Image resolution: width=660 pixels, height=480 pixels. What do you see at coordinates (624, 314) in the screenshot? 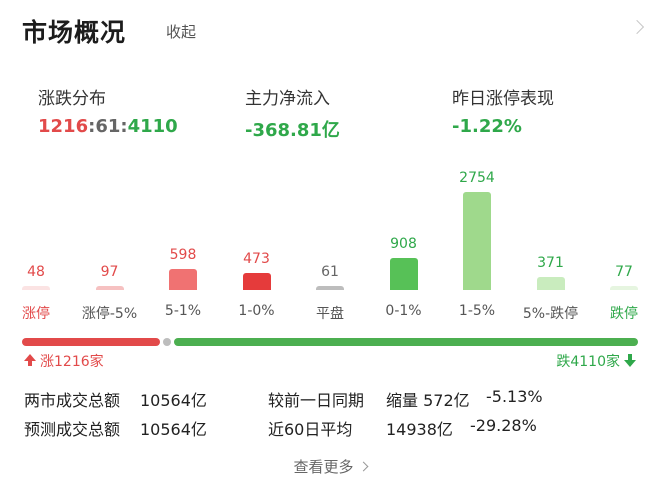
I see `chart-category-label: 跌停` at bounding box center [624, 314].